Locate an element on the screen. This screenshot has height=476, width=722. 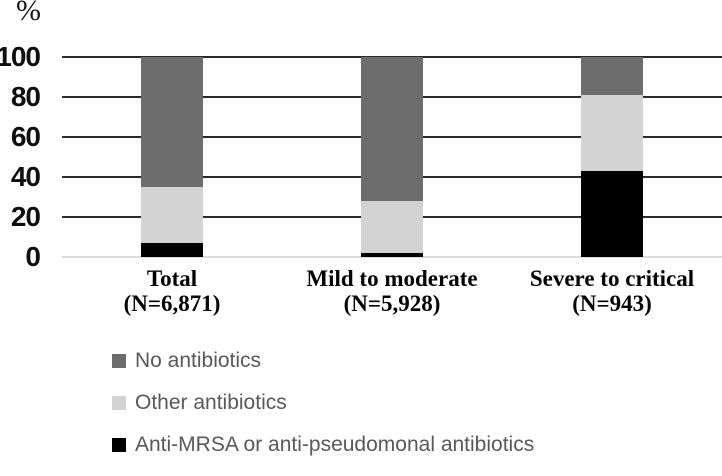
bar-severe-to-critical is located at coordinates (612, 157).